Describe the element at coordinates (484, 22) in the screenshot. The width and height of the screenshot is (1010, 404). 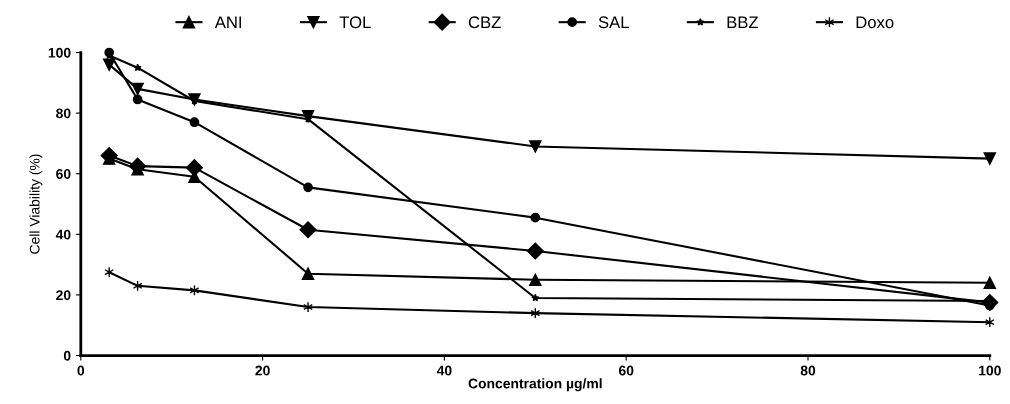
I see `legend-label: CBZ` at that location.